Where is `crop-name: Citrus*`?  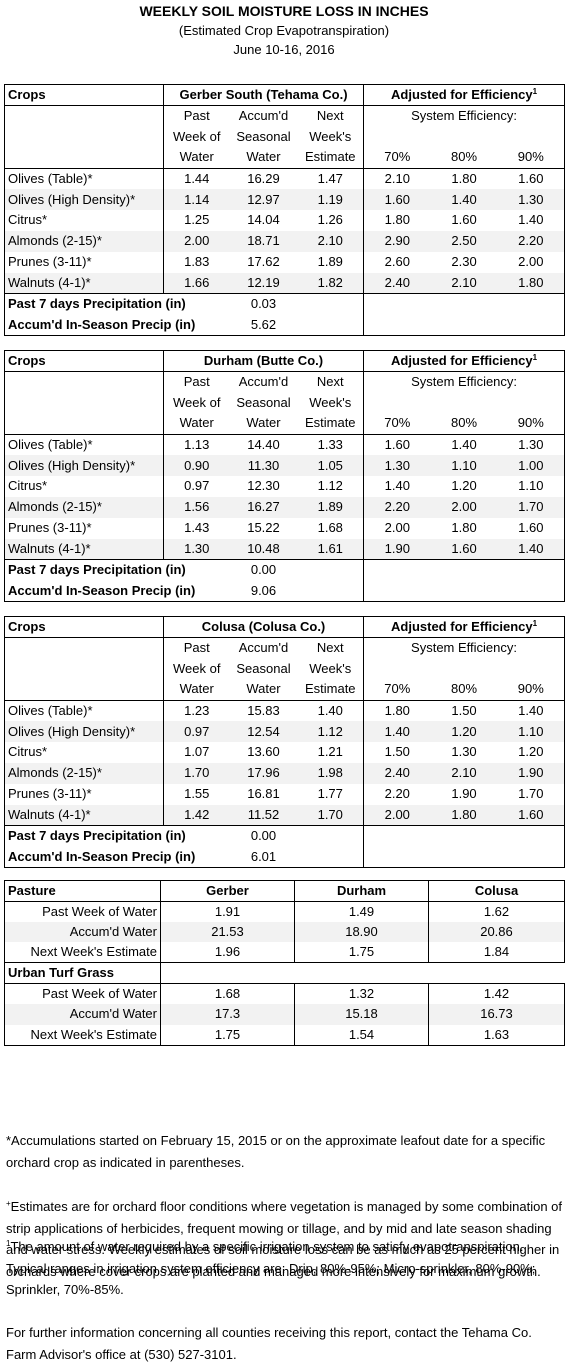
crop-name: Citrus* is located at coordinates (84, 220).